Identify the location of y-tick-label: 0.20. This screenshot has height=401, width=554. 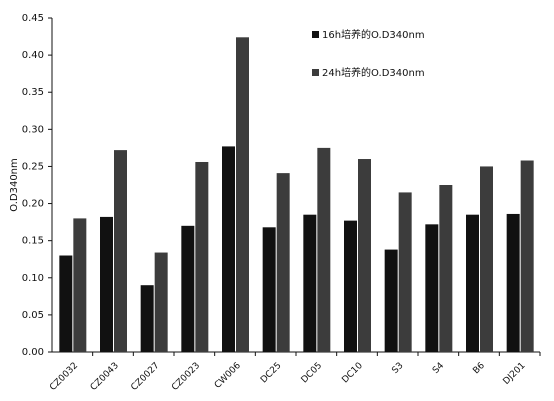
(33, 204).